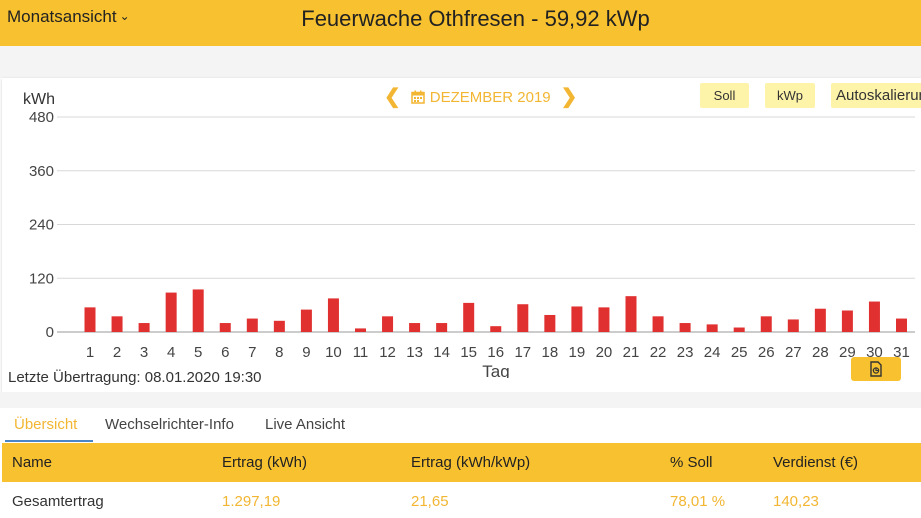  What do you see at coordinates (198, 352) in the screenshot?
I see `x-tick-label: 5` at bounding box center [198, 352].